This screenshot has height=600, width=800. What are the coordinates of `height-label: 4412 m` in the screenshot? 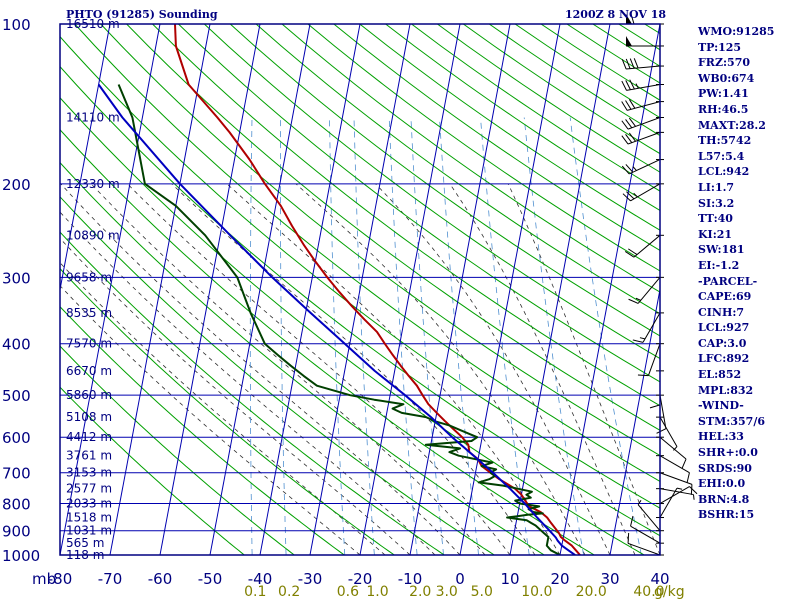 It's located at (89, 437).